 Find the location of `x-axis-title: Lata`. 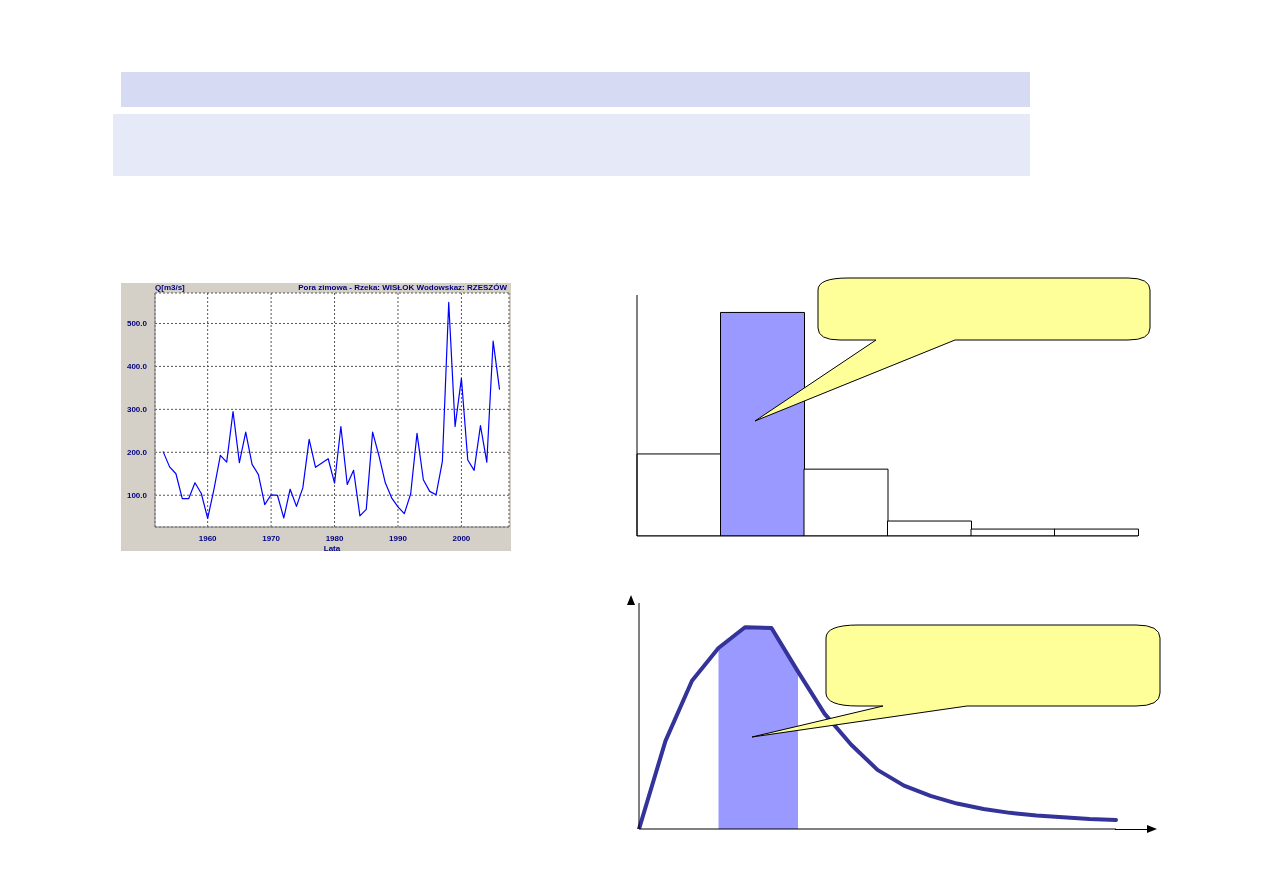

x-axis-title: Lata is located at coordinates (332, 548).